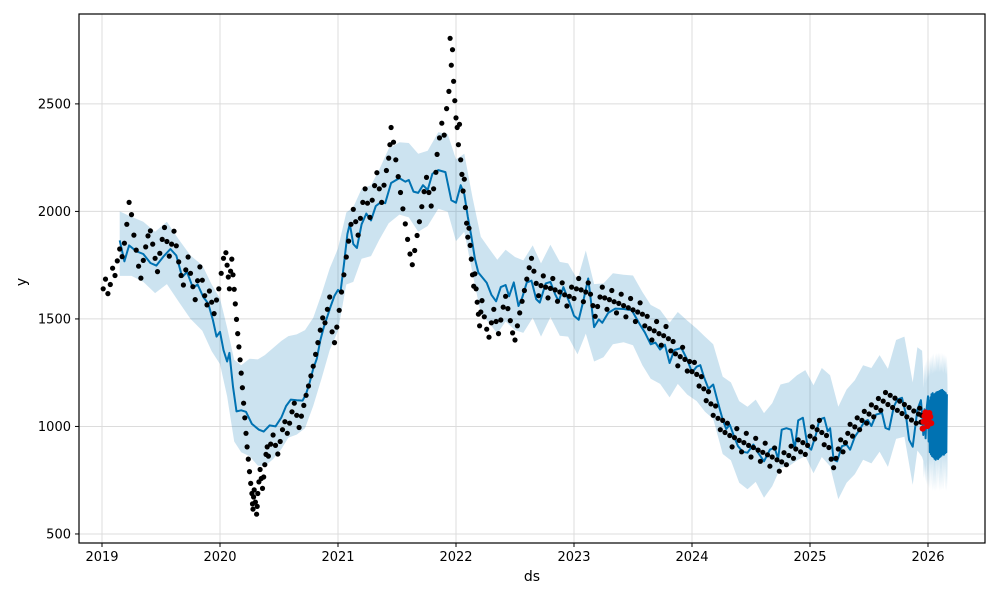  I want to click on y-tick-label: 1000, so click(54, 427).